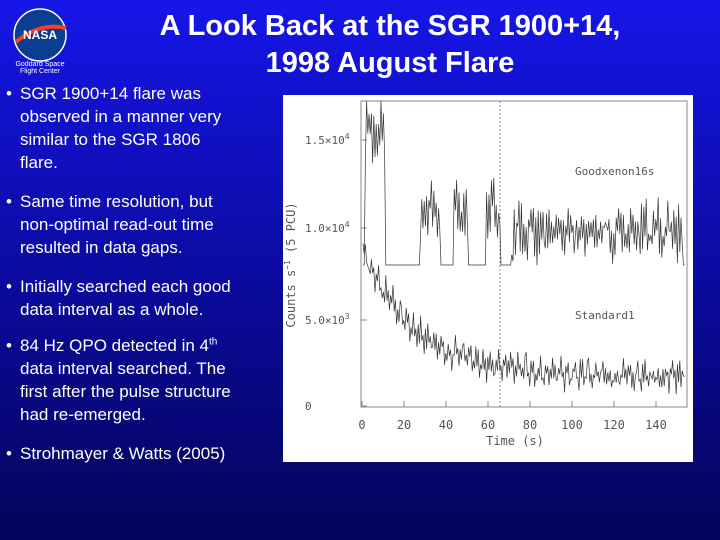  What do you see at coordinates (572, 425) in the screenshot?
I see `x-tick-label: 100` at bounding box center [572, 425].